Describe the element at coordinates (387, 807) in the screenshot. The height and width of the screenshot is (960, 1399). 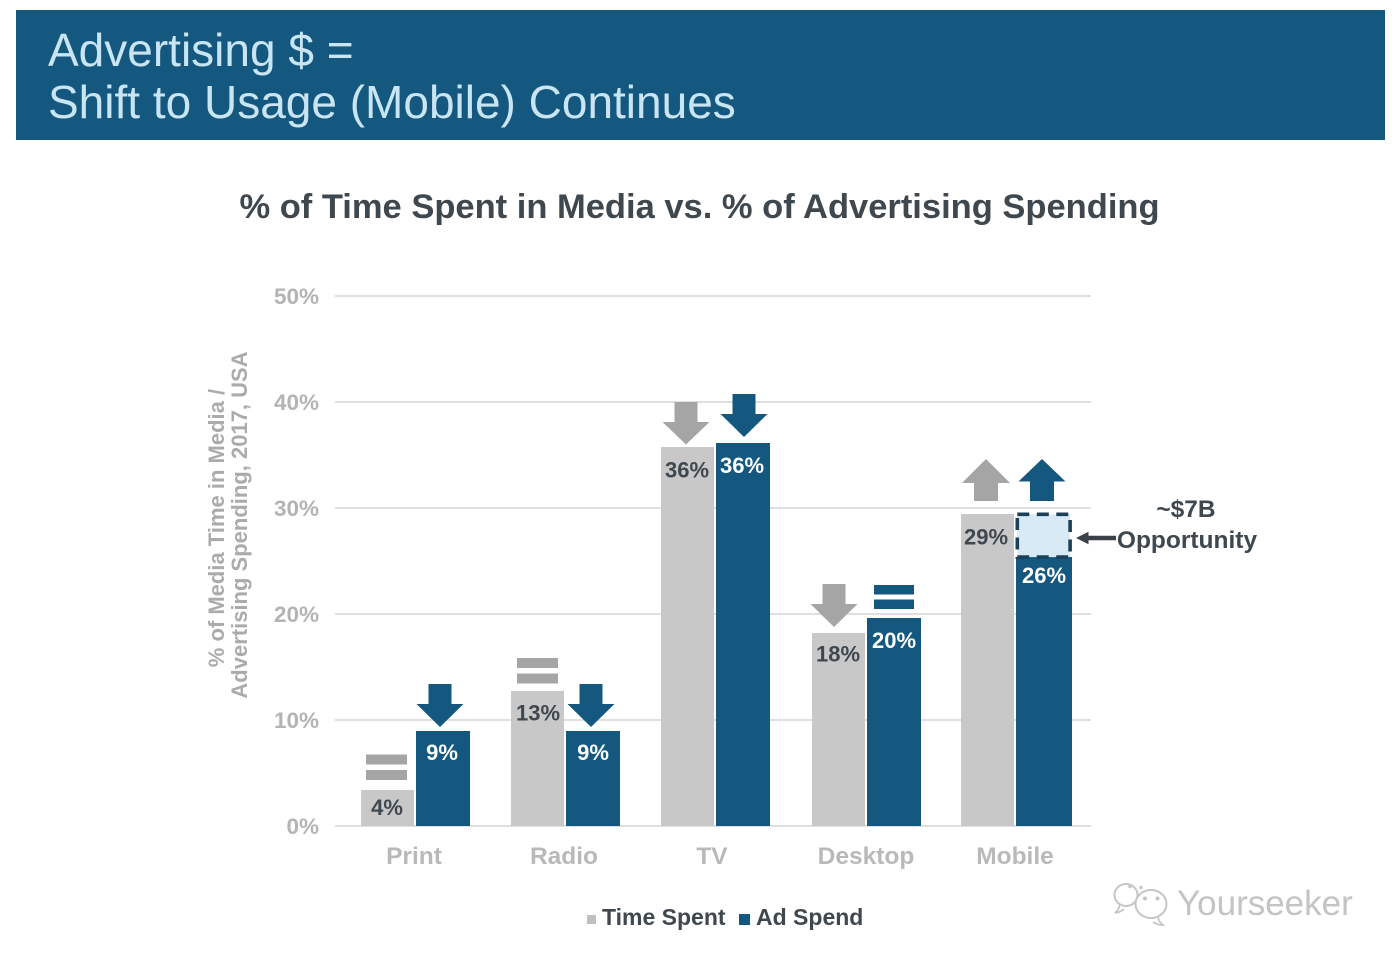
I see `svg-text: 4%` at that location.